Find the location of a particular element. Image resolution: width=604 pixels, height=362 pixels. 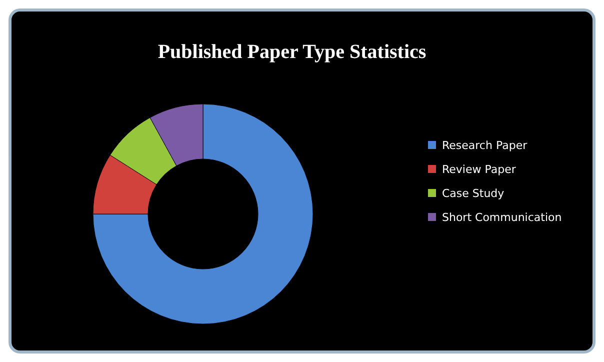

chart-title: Published Paper Type Statistics is located at coordinates (292, 52).